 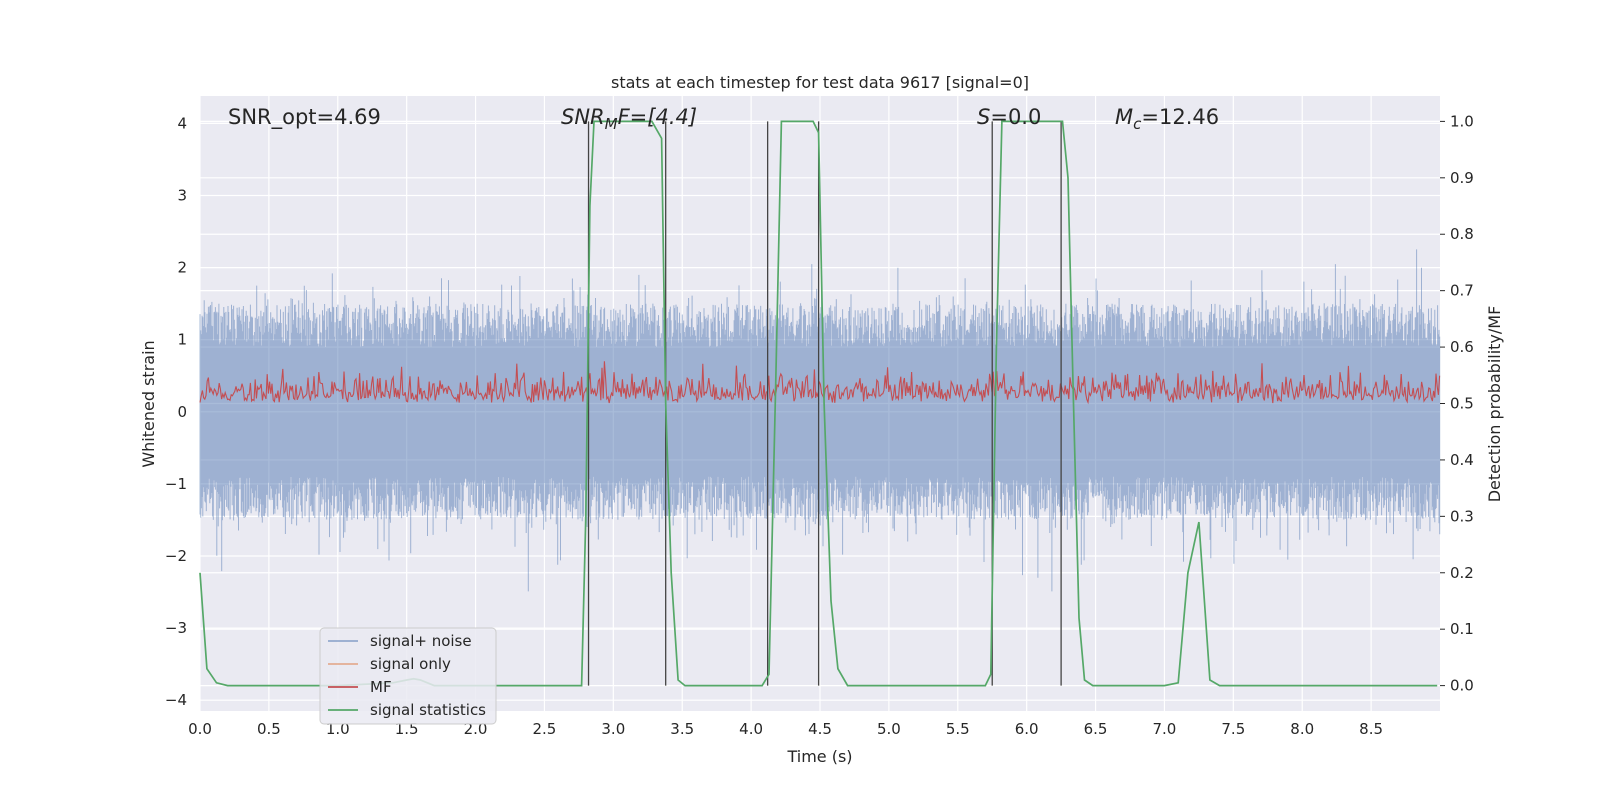 I want to click on snr-mf-name: SNR, so click(x=583, y=117).